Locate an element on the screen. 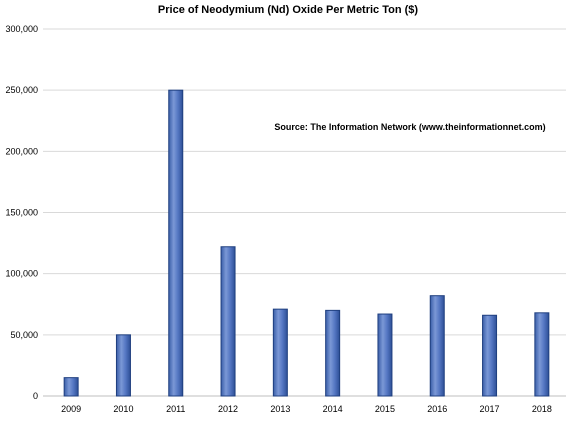 Image resolution: width=569 pixels, height=424 pixels. y-tick-label: 250,000 is located at coordinates (21, 90).